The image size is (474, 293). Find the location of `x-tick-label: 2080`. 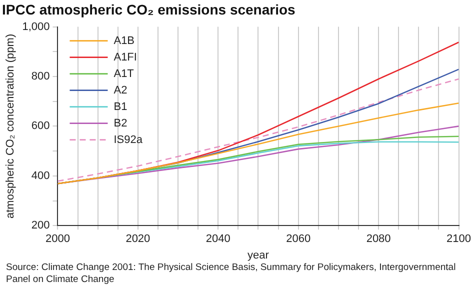

x-tick-label: 2080 is located at coordinates (378, 239).